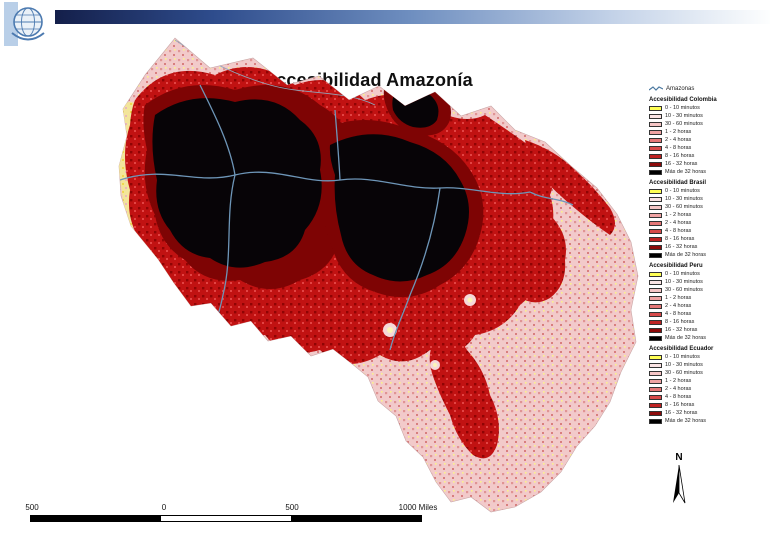 The image size is (780, 540). I want to click on legend-section-title: Accesibilidad Colombia, so click(683, 100).